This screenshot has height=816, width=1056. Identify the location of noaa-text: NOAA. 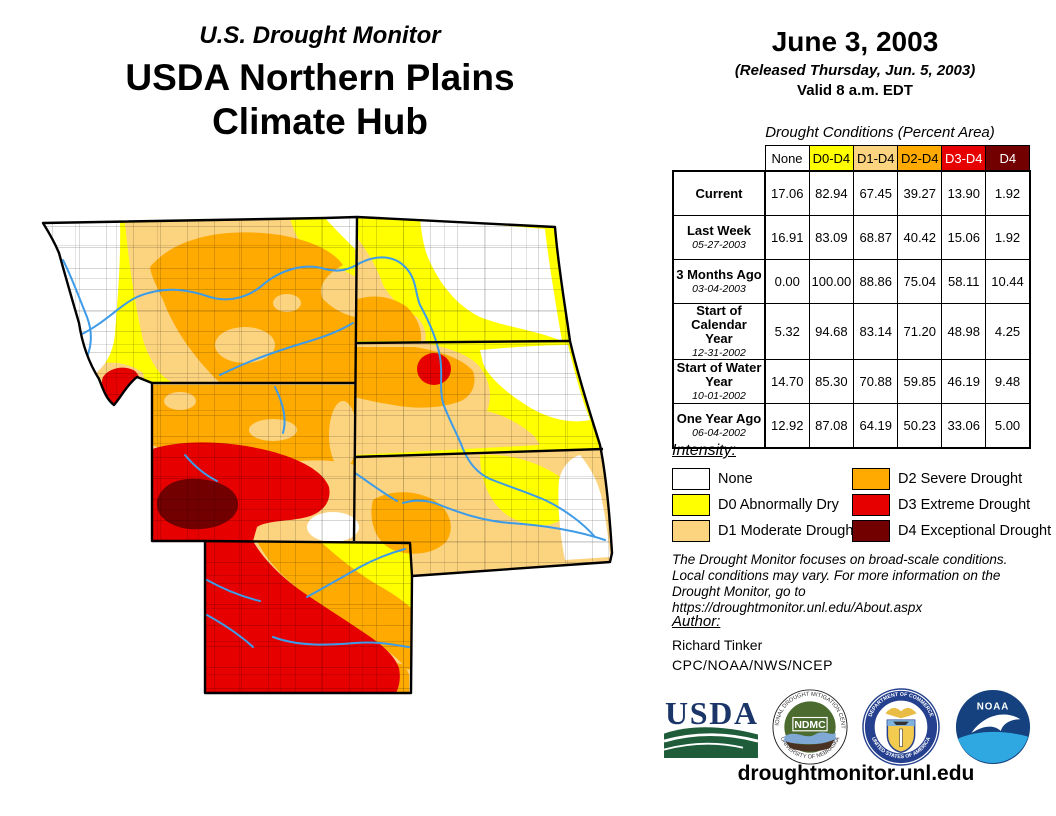
(993, 706).